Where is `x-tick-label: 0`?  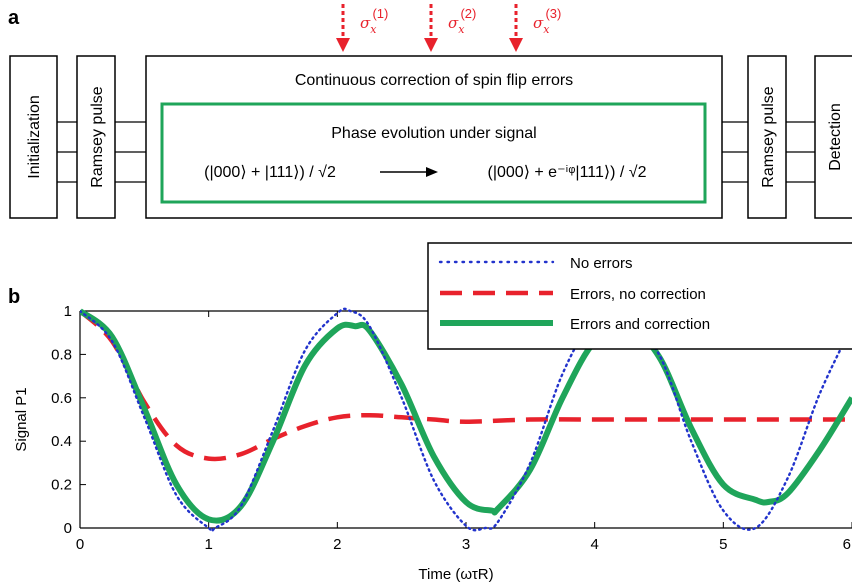 x-tick-label: 0 is located at coordinates (80, 544).